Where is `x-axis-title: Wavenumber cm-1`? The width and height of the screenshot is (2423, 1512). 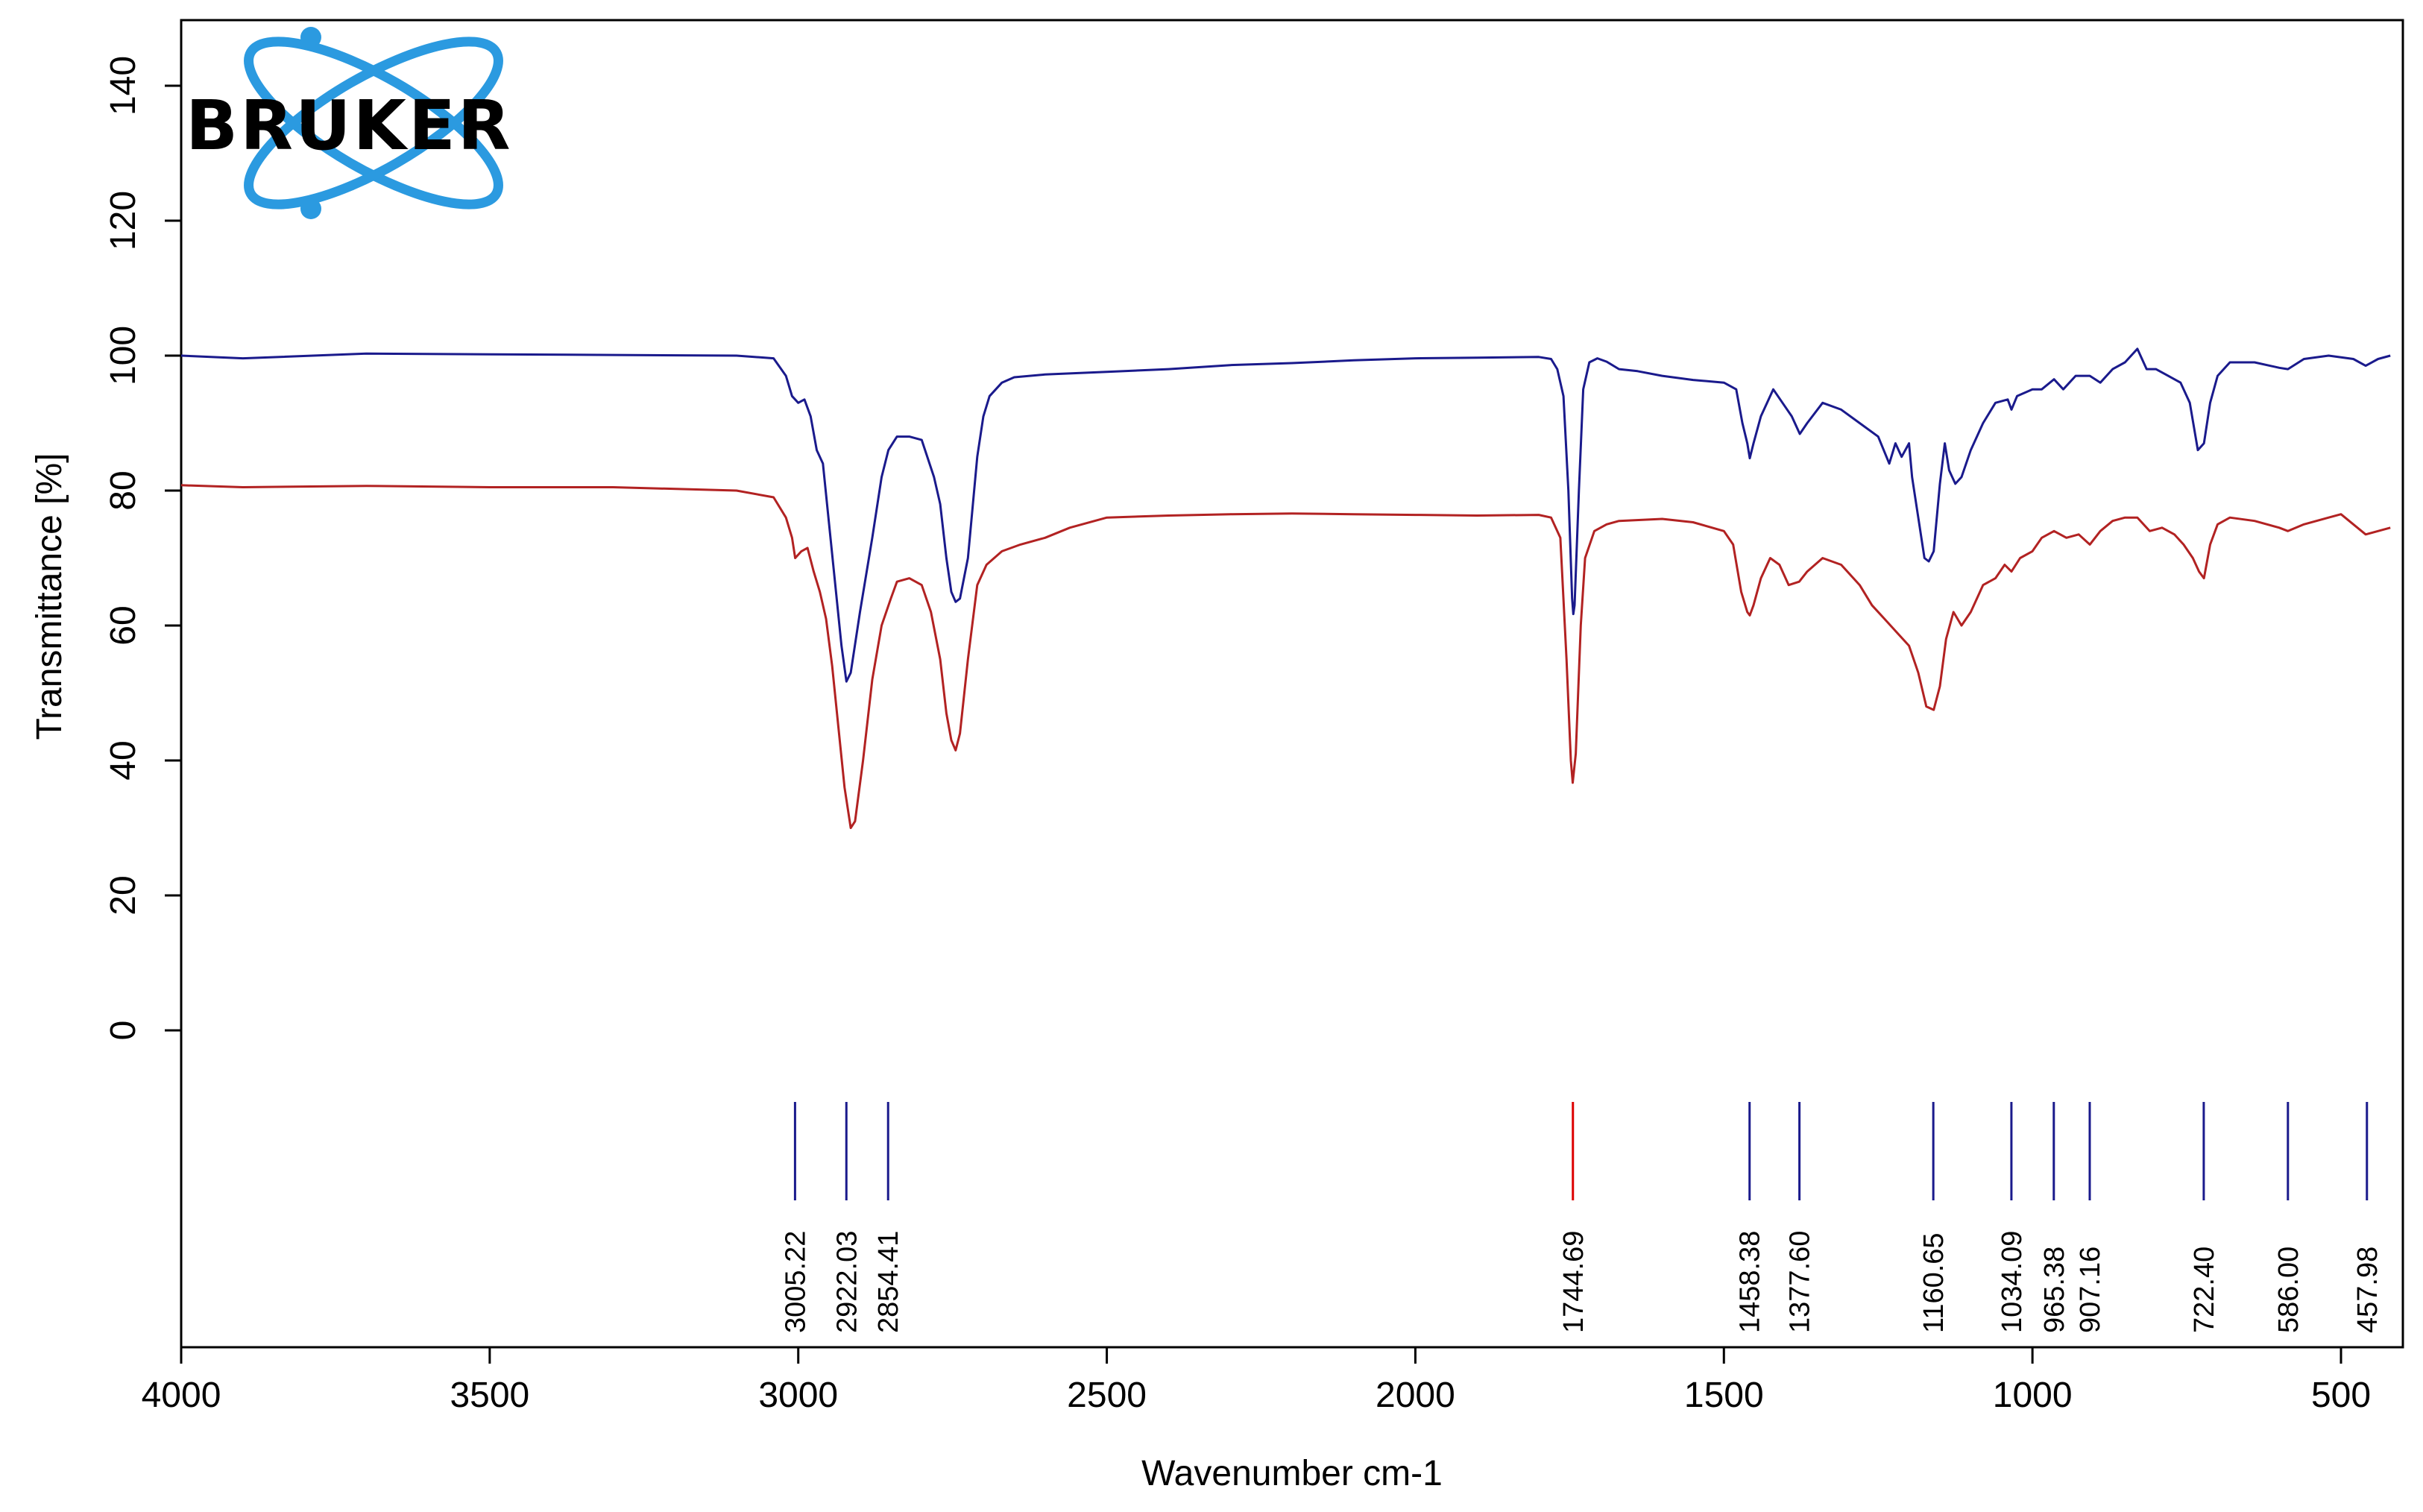 x-axis-title: Wavenumber cm-1 is located at coordinates (1292, 1473).